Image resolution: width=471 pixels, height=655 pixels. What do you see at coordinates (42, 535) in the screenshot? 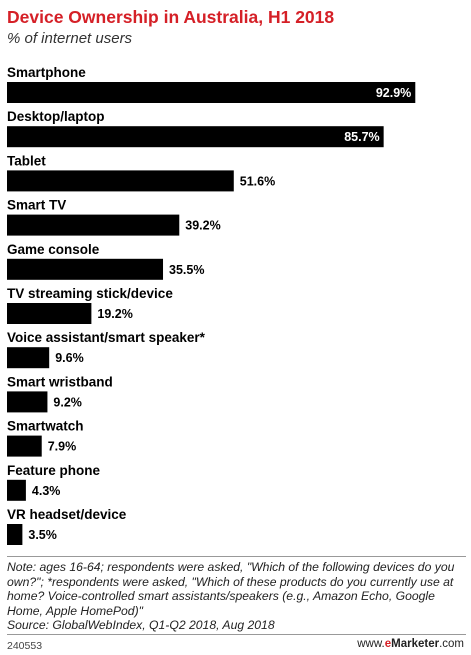
I see `value-label: 3.5%` at bounding box center [42, 535].